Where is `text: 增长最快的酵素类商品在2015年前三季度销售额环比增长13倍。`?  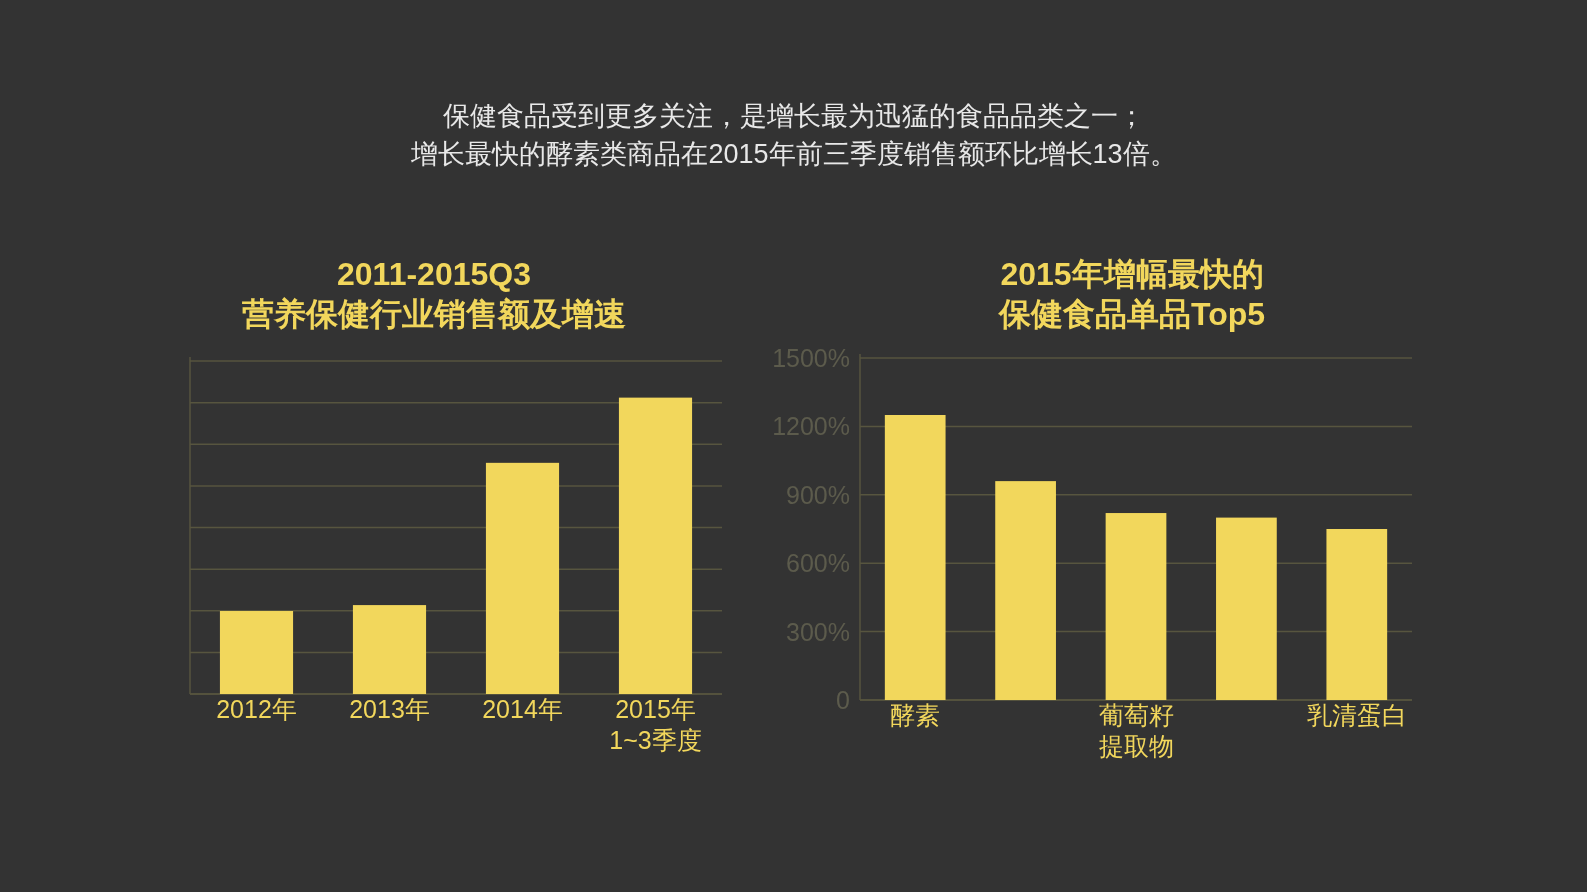
text: 增长最快的酵素类商品在2015年前三季度销售额环比增长13倍。 is located at coordinates (793, 154).